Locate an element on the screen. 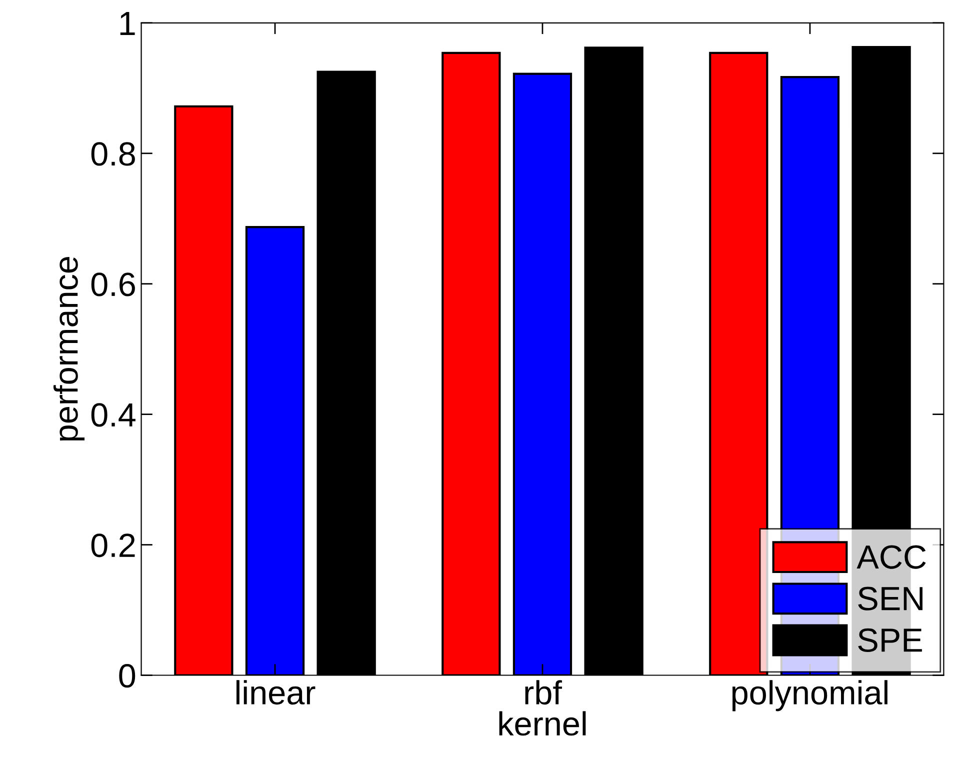 The image size is (961, 763). y-tick-label: 1 is located at coordinates (127, 23).